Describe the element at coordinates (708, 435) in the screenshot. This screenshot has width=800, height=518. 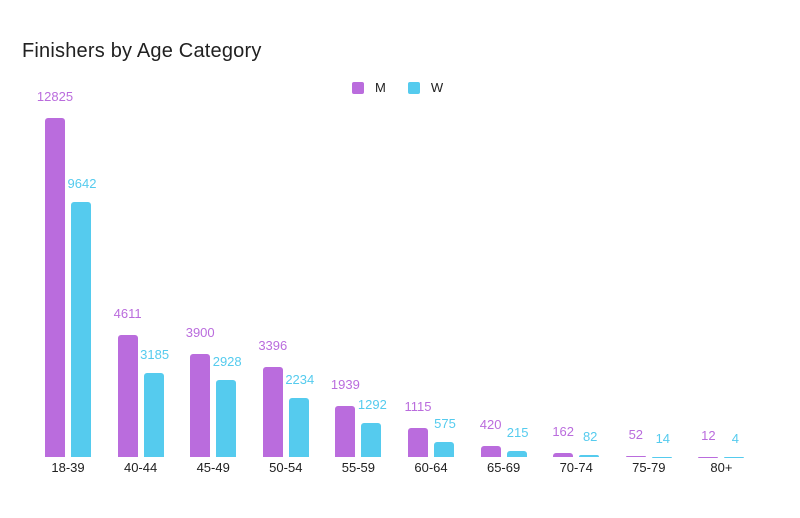
I see `value-label-m-80+: 12` at that location.